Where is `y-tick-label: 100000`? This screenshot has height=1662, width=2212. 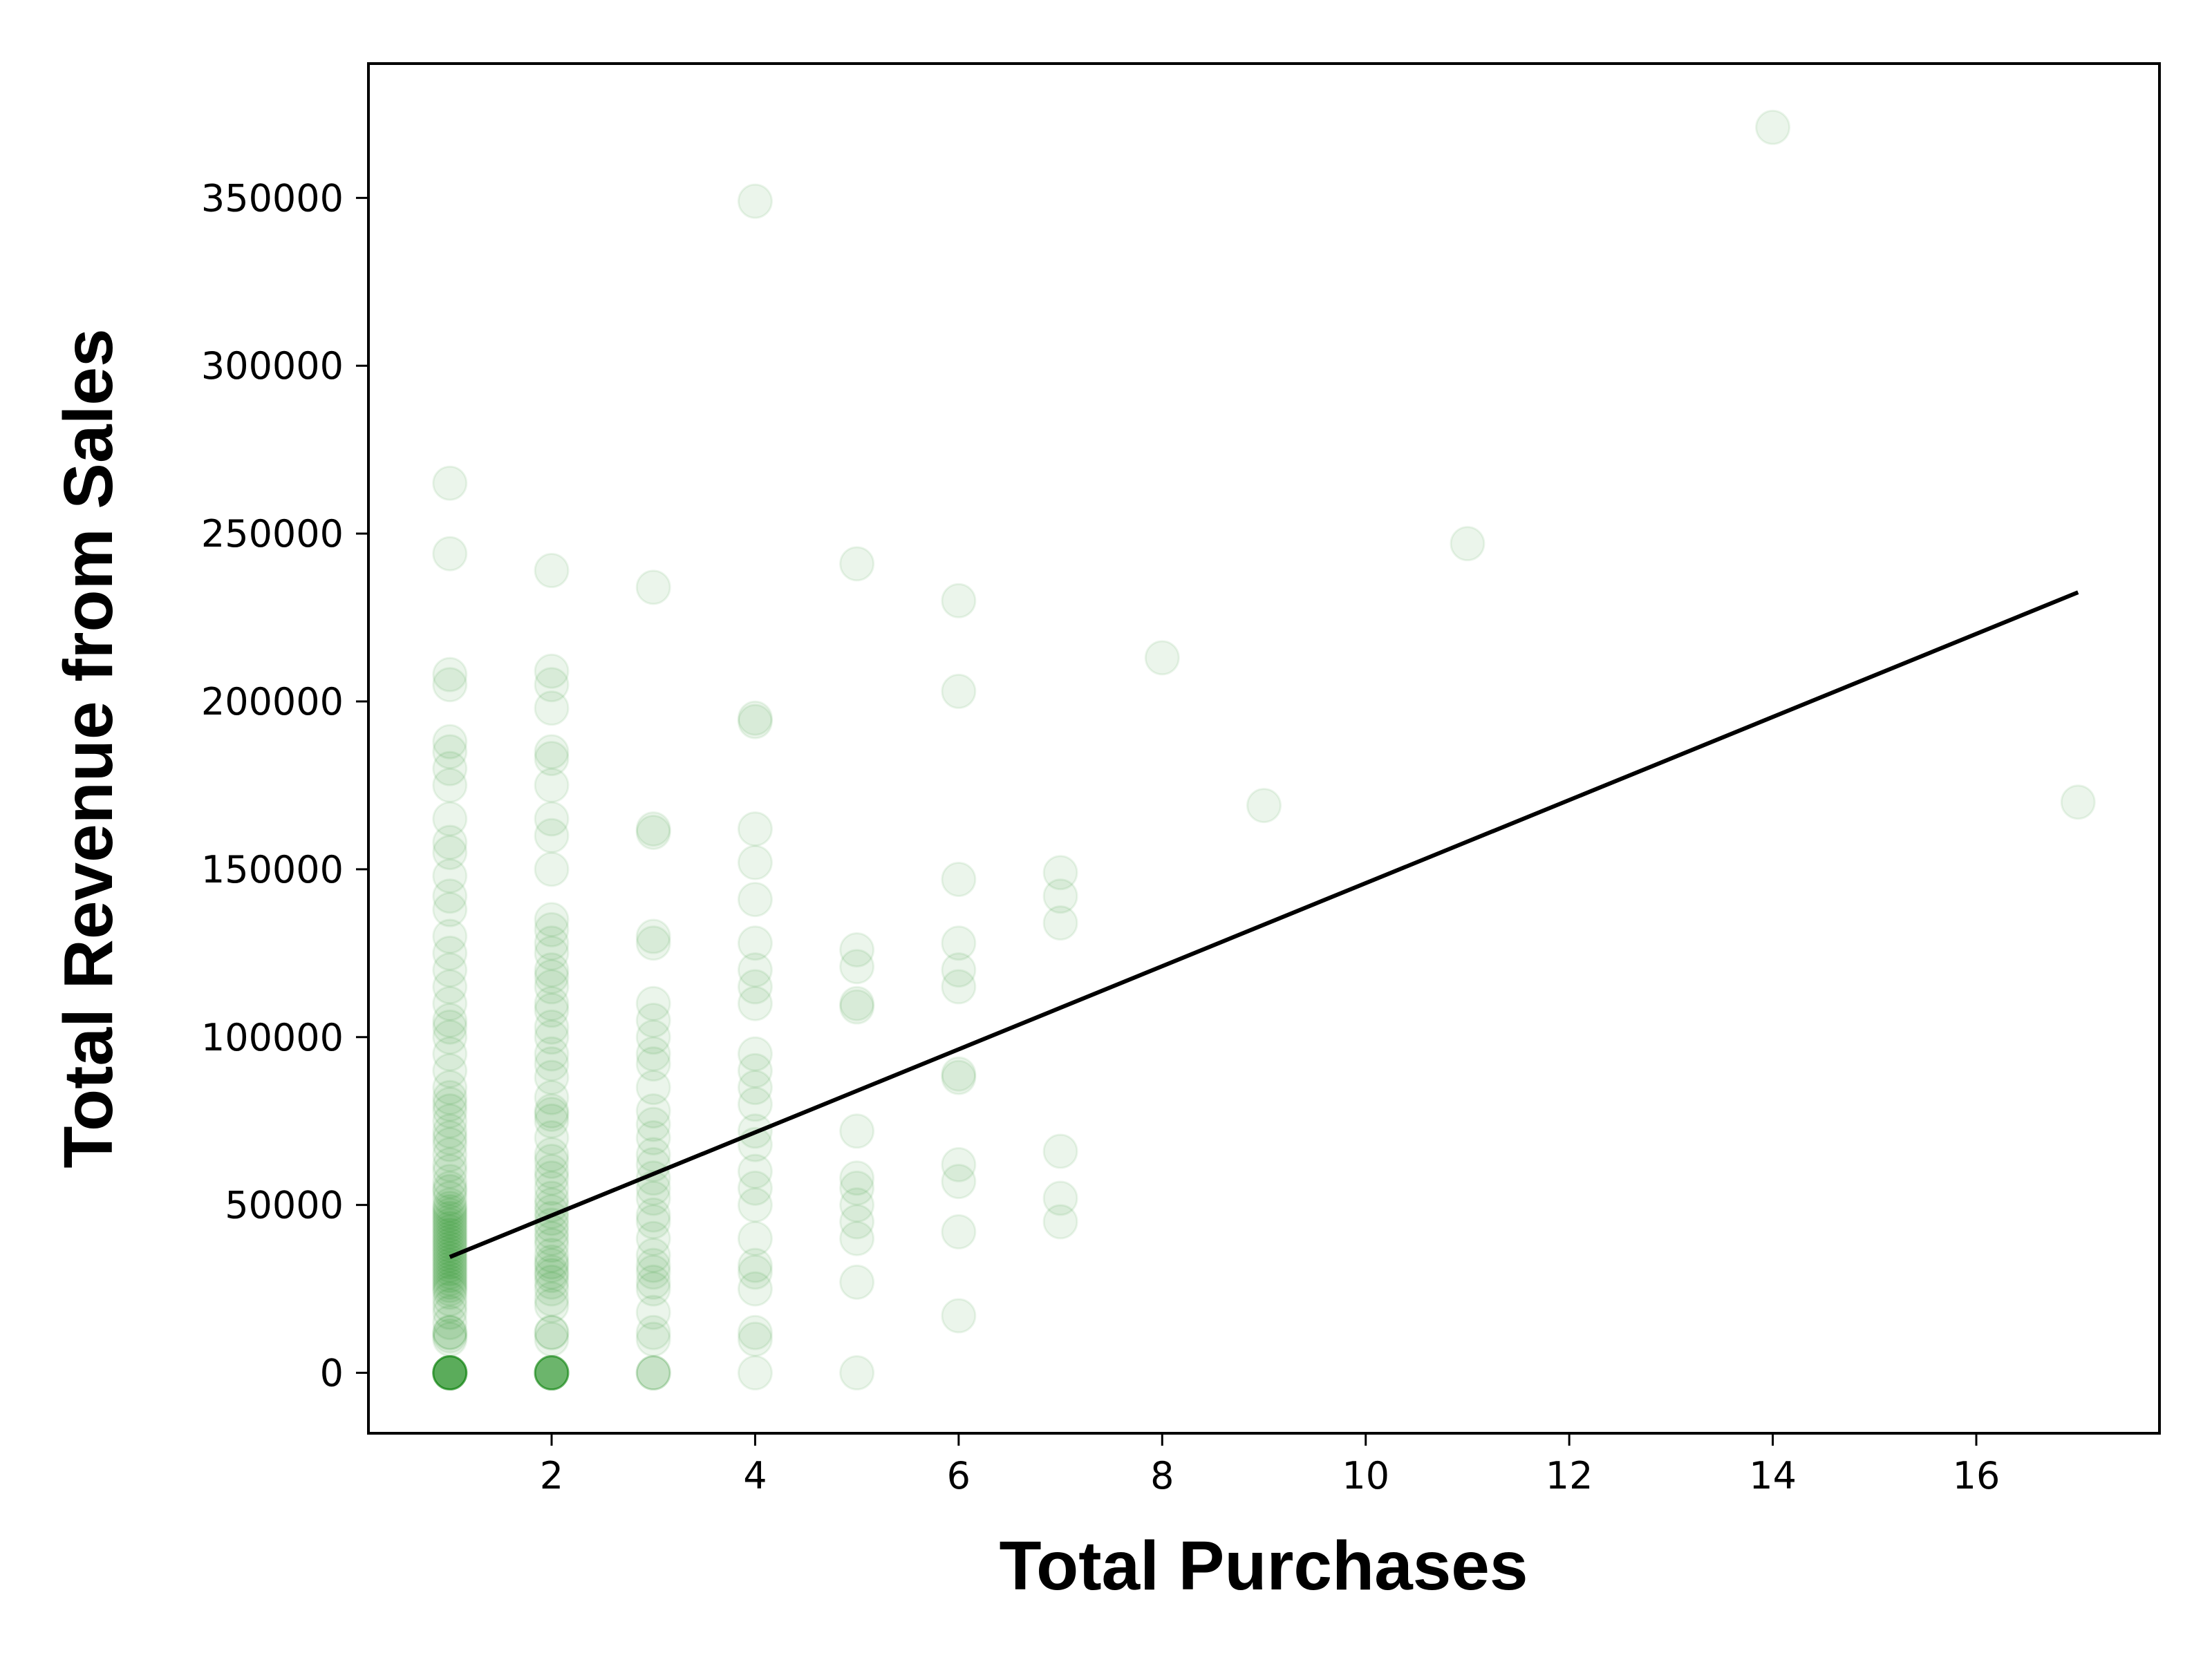
y-tick-label: 100000 is located at coordinates (272, 1037).